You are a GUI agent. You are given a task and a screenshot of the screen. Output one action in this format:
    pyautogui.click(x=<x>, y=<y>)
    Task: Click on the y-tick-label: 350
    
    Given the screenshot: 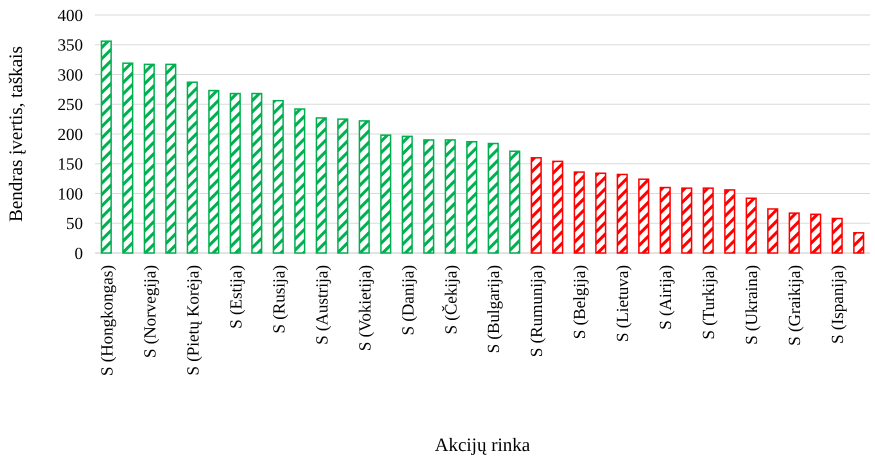 What is the action you would take?
    pyautogui.click(x=70, y=45)
    